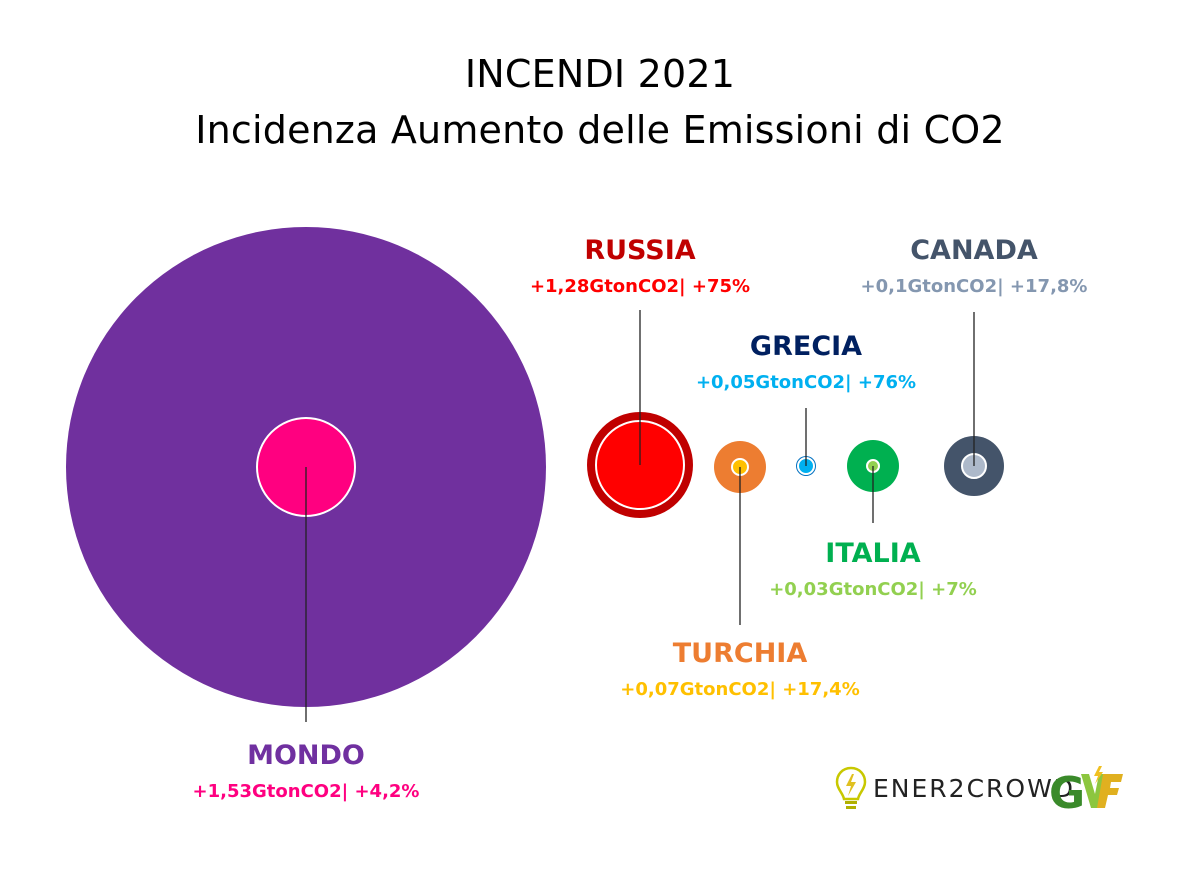 This screenshot has width=1200, height=869. Describe the element at coordinates (640, 286) in the screenshot. I see `label-value-russia: +1,28GtonCO2| +75%` at that location.